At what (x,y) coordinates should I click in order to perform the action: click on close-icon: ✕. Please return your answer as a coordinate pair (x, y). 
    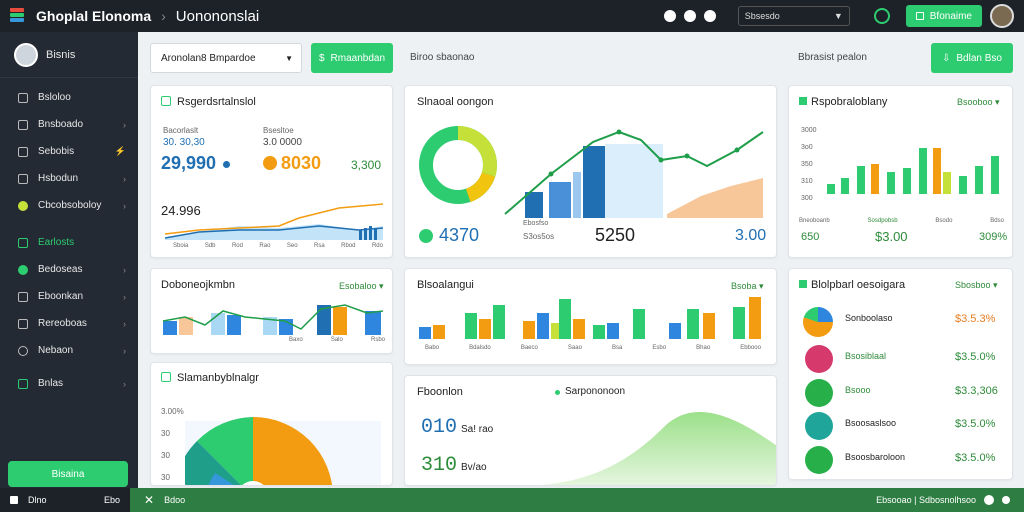
    Looking at the image, I should click on (149, 500).